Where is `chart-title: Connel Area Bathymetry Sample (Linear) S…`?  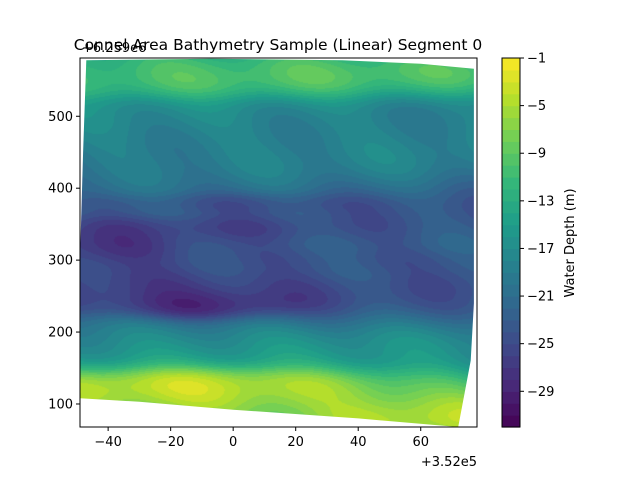 chart-title: Connel Area Bathymetry Sample (Linear) S… is located at coordinates (278, 45).